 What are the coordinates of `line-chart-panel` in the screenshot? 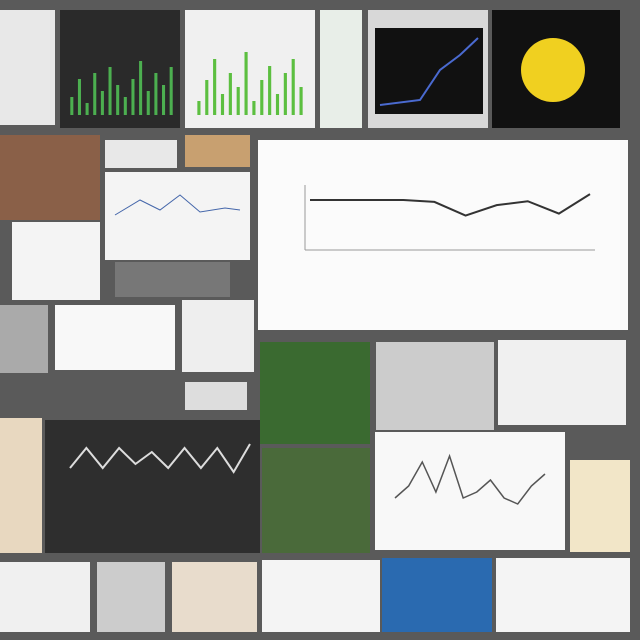 It's located at (470, 491).